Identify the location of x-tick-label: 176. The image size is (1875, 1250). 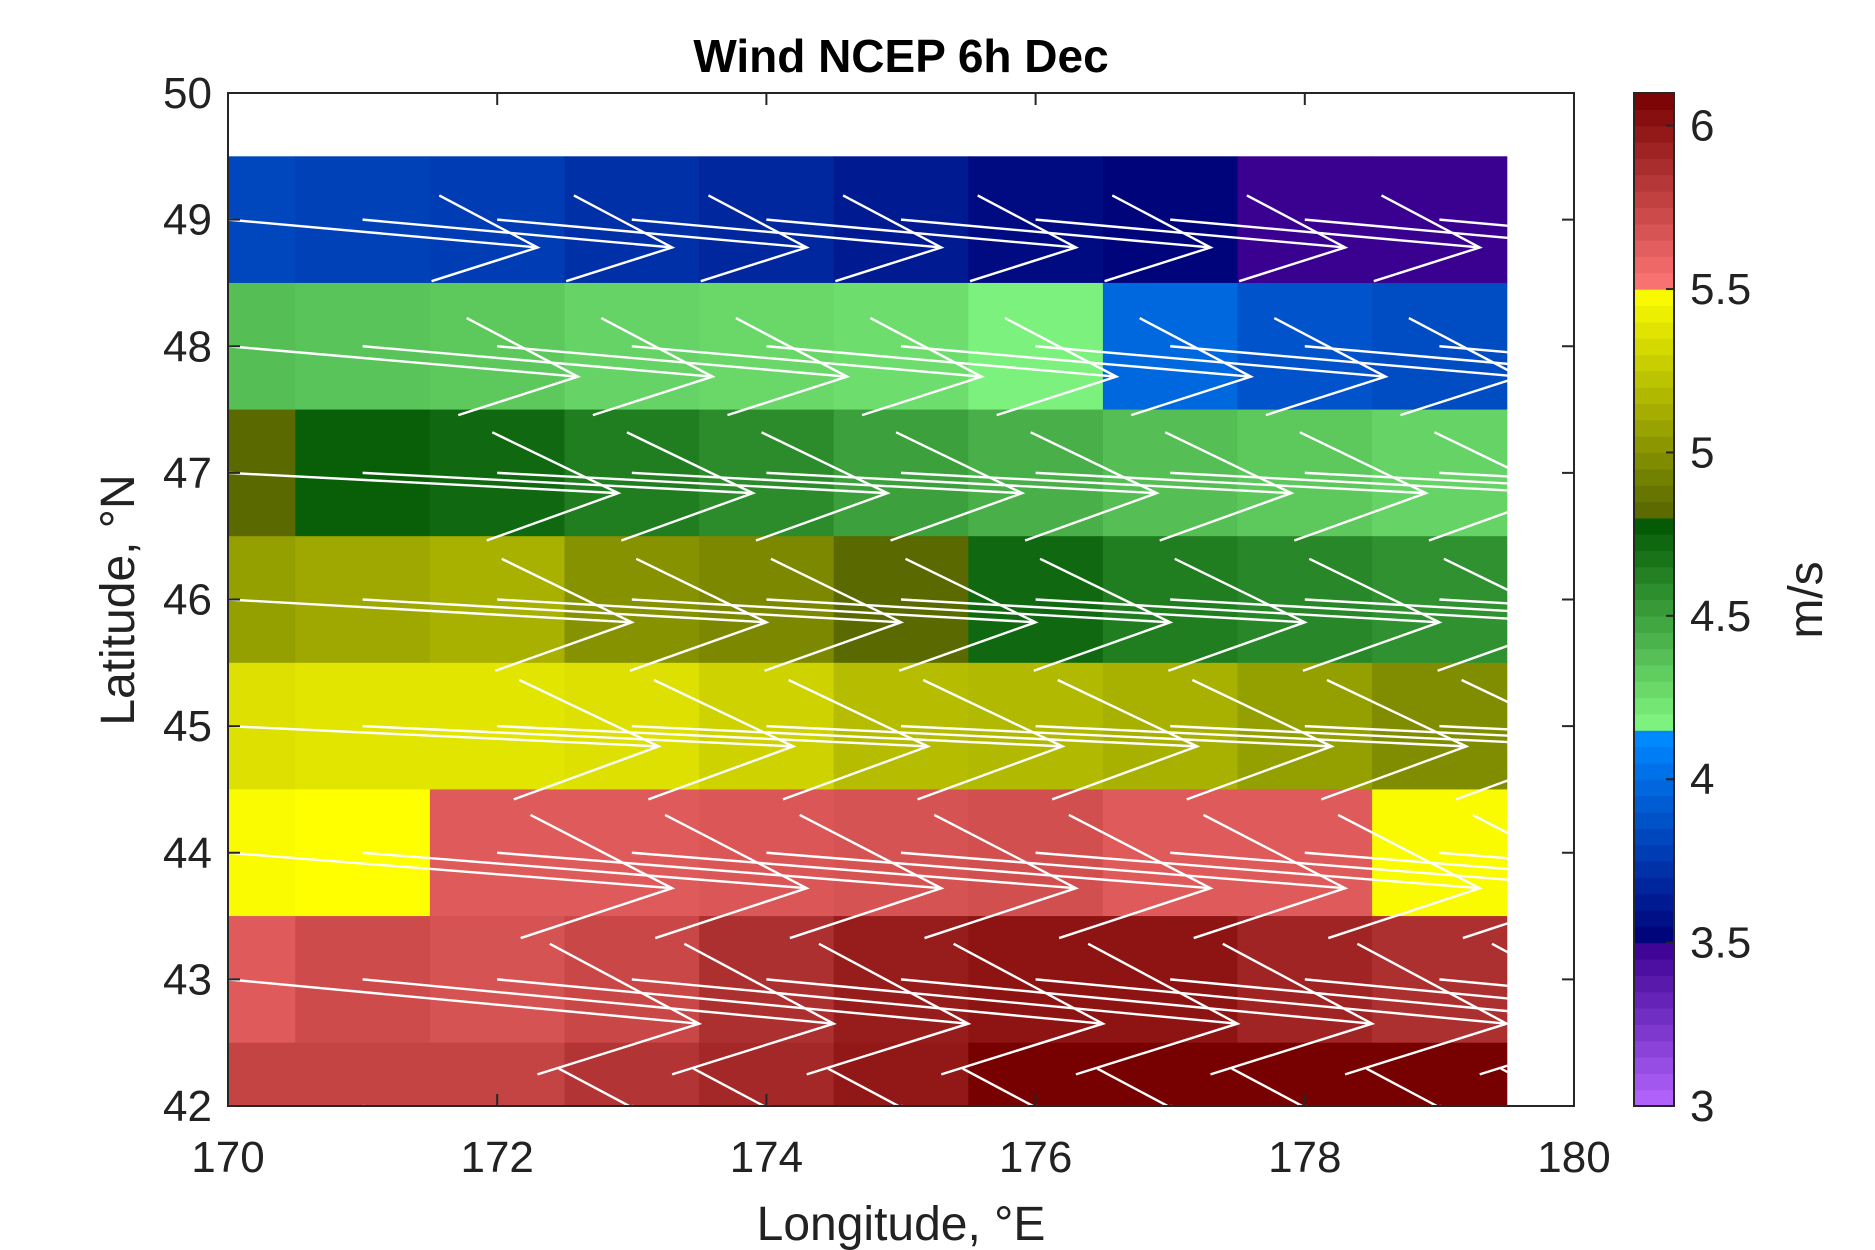
(1035, 1157).